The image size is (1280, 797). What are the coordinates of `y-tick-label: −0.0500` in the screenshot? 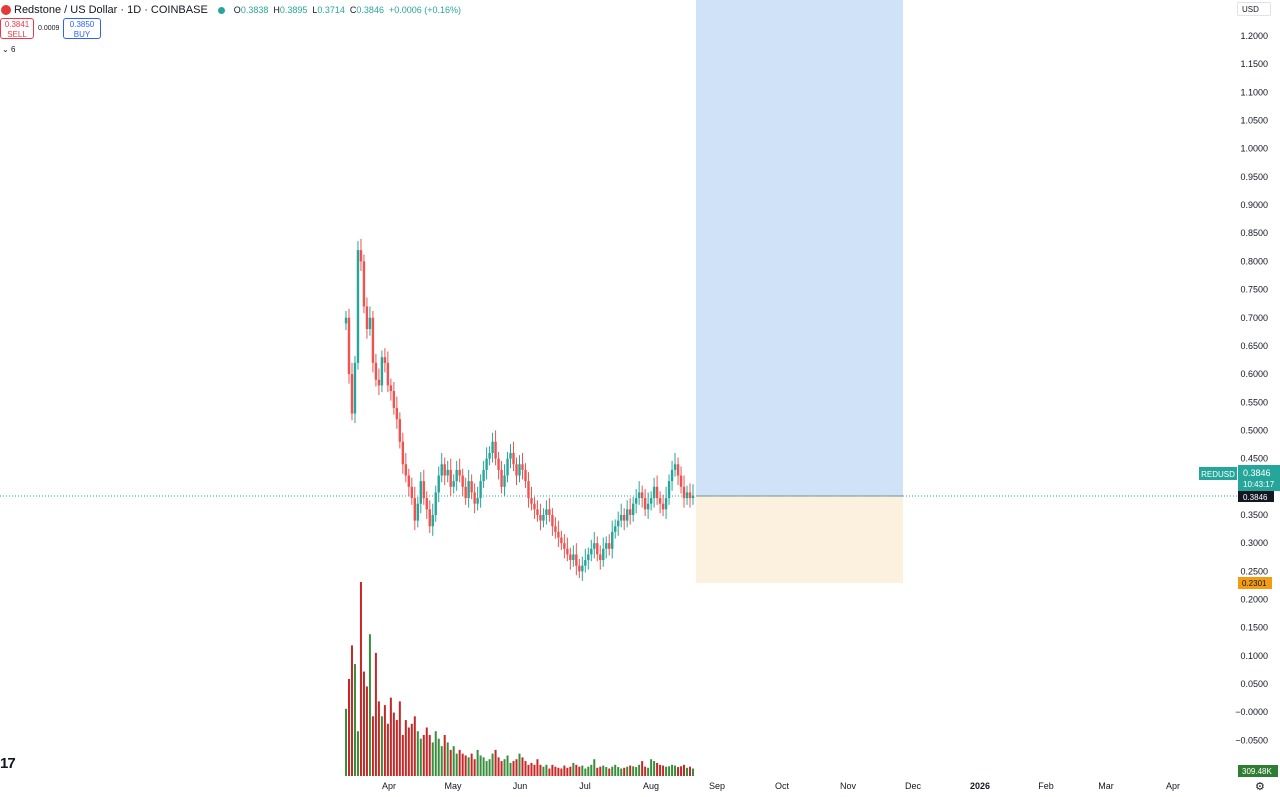 It's located at (1251, 740).